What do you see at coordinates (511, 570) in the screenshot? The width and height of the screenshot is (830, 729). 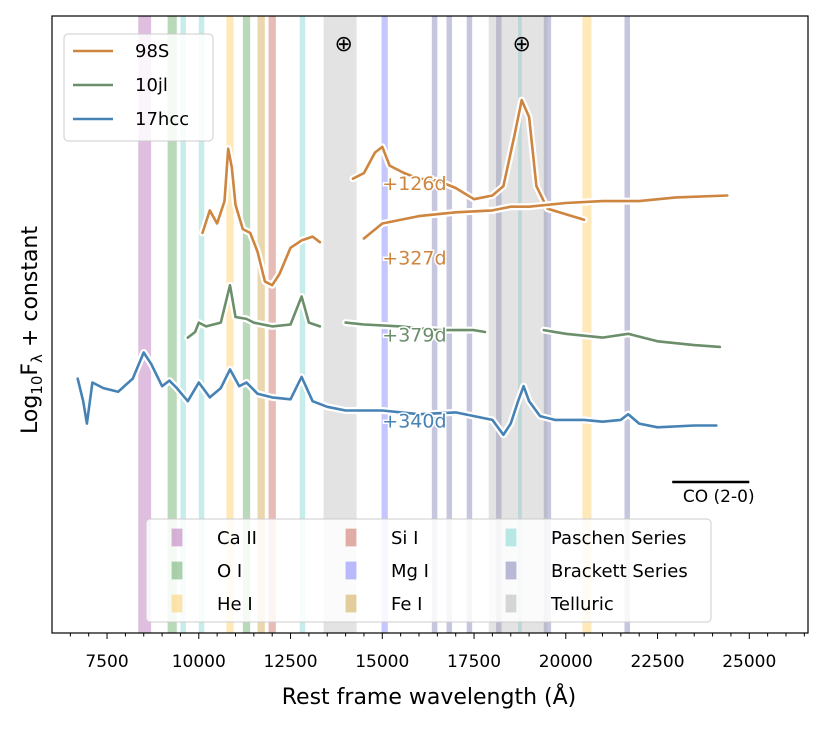 I see `legend-swatch-brackett-series` at bounding box center [511, 570].